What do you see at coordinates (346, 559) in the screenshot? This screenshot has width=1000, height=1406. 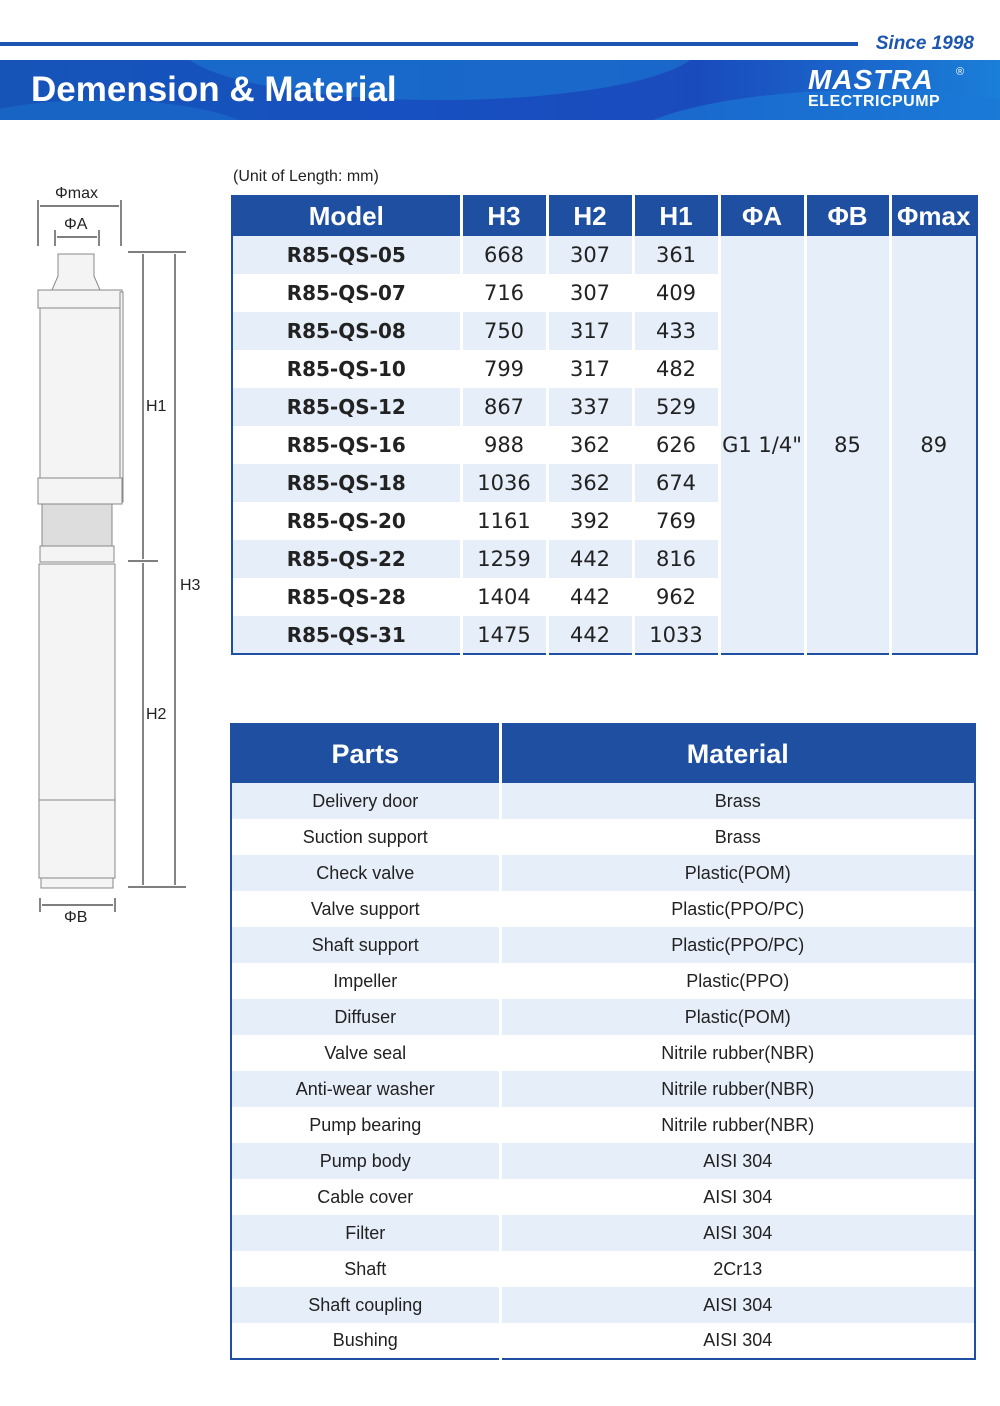 I see `model-cell: R85-QS-22` at bounding box center [346, 559].